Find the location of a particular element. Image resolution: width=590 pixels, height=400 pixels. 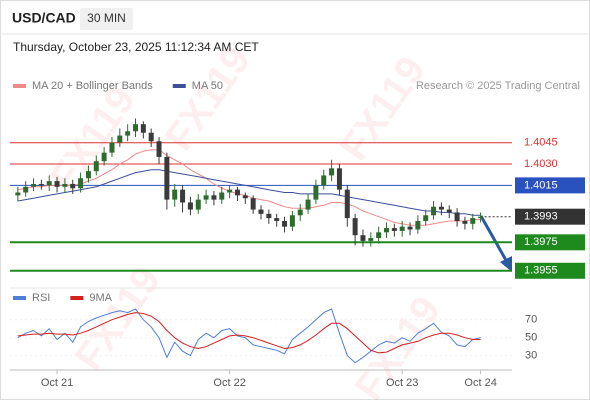

x-tick-label: Oct 24 is located at coordinates (480, 383).